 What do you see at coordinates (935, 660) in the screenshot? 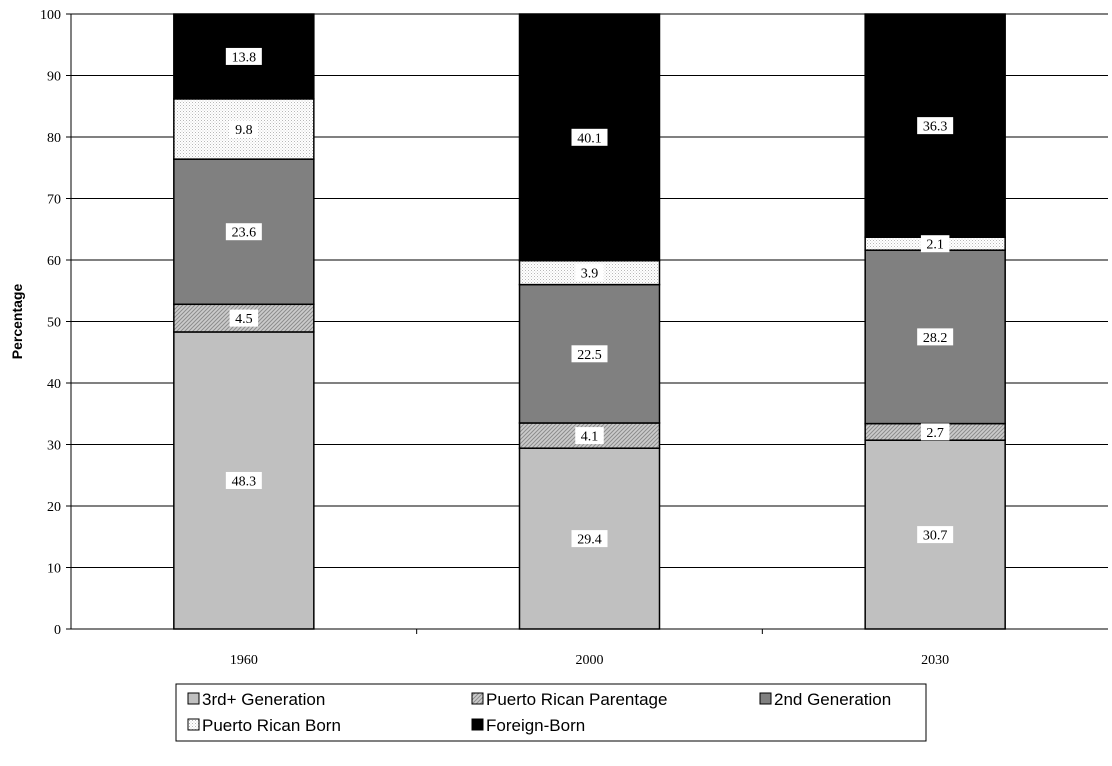
I see `x-tick-label: 2030` at bounding box center [935, 660].